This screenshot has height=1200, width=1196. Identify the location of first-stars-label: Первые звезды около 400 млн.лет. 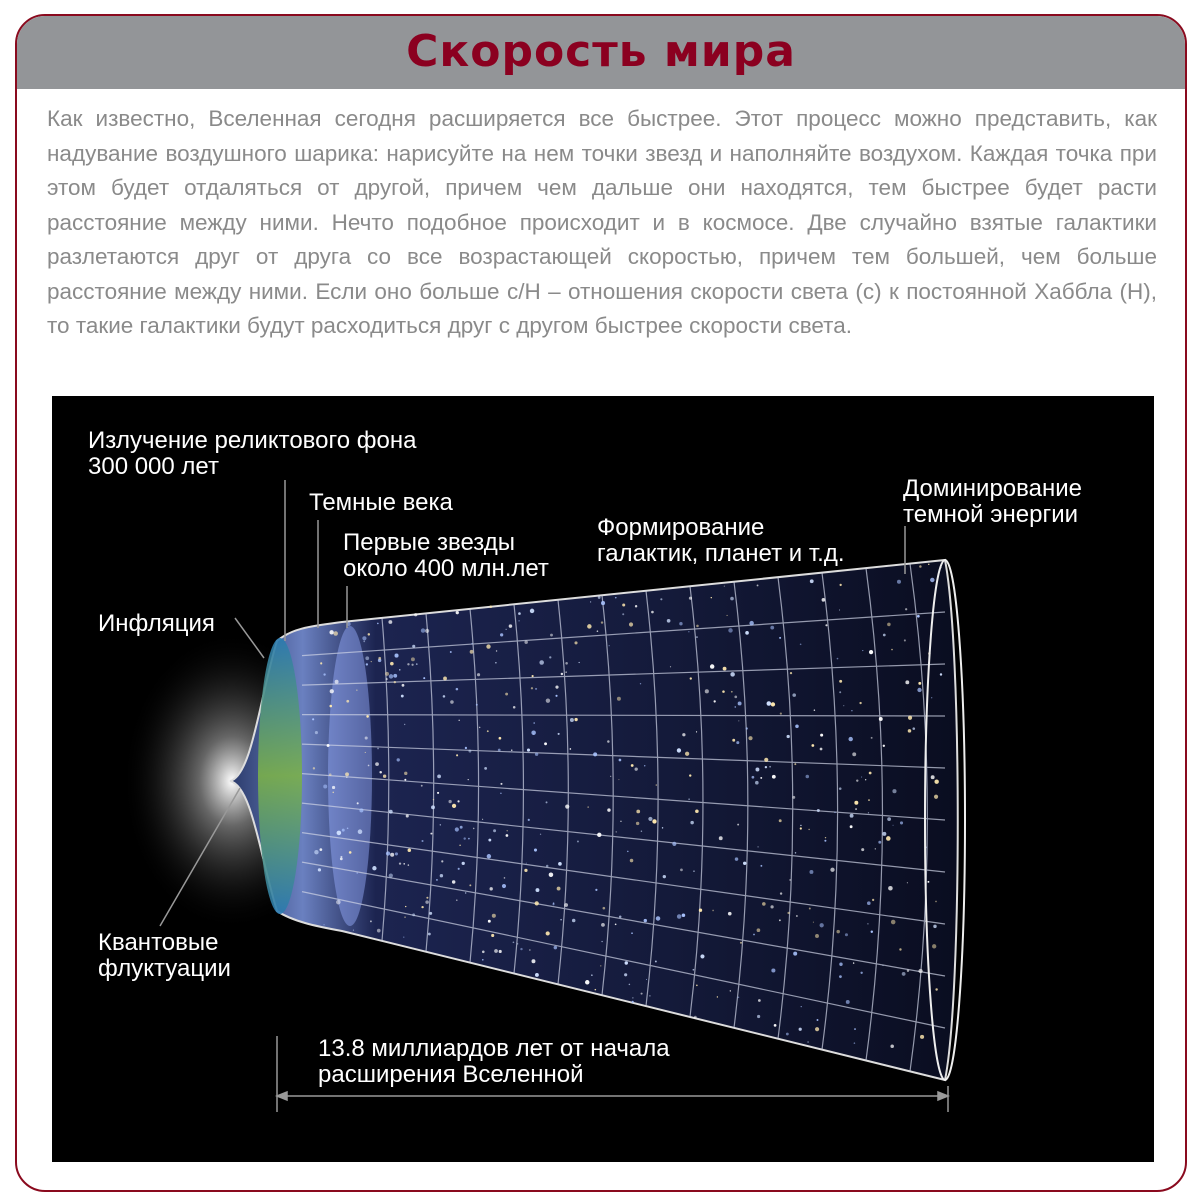
(446, 556).